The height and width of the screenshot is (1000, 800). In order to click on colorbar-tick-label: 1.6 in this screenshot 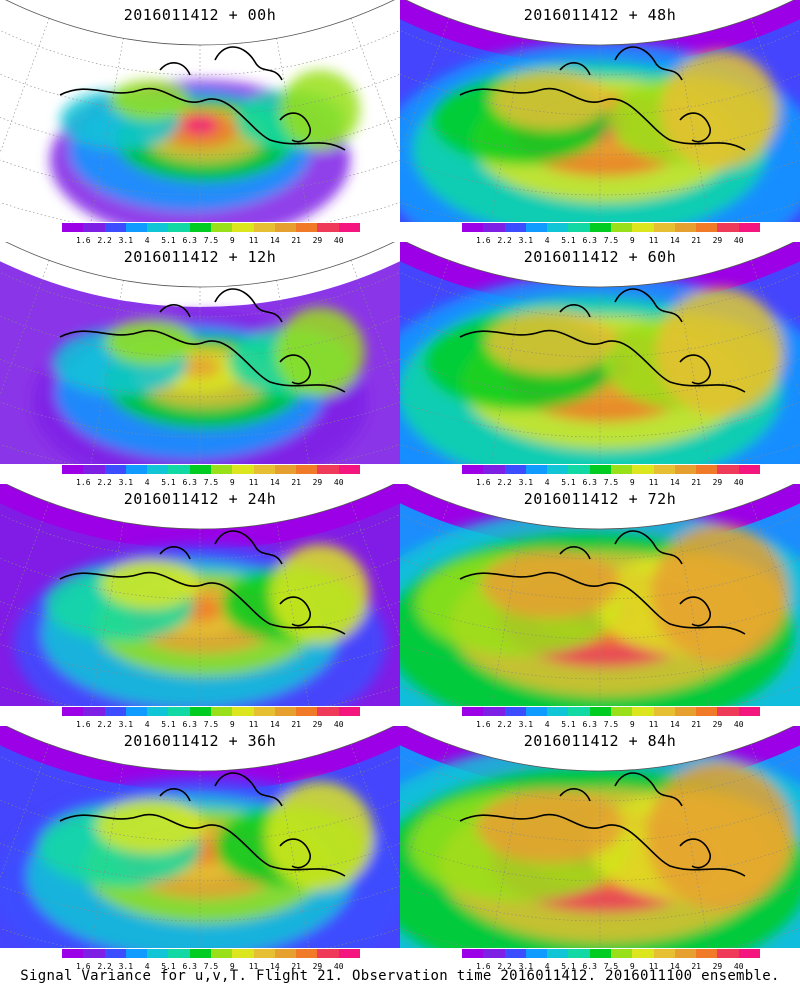, I will do `click(483, 966)`.